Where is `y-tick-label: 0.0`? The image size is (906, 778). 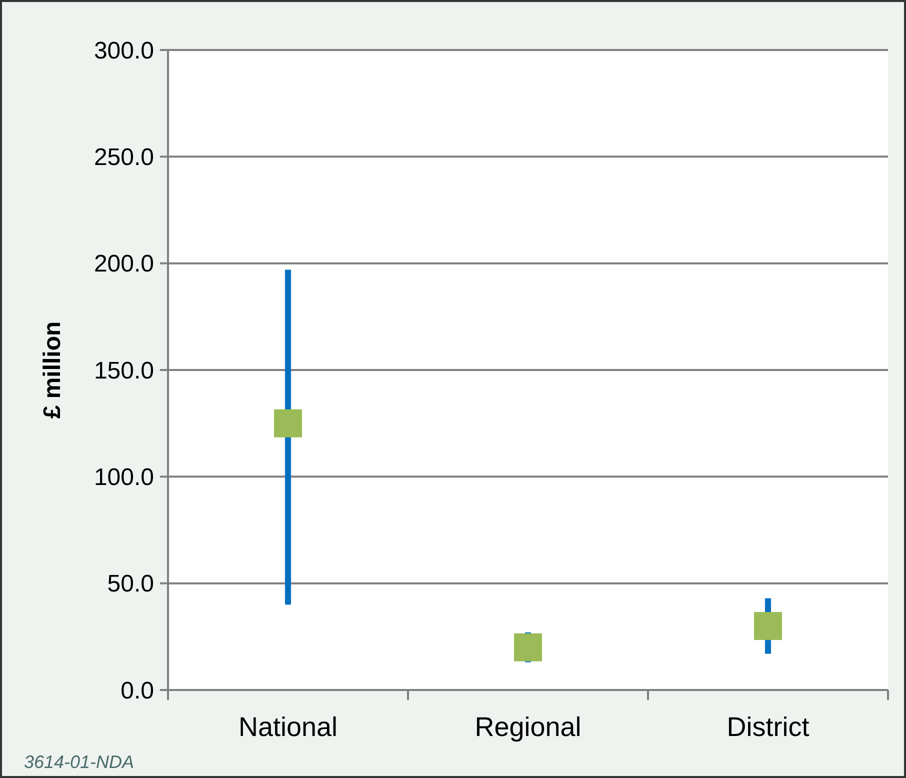
y-tick-label: 0.0 is located at coordinates (137, 690).